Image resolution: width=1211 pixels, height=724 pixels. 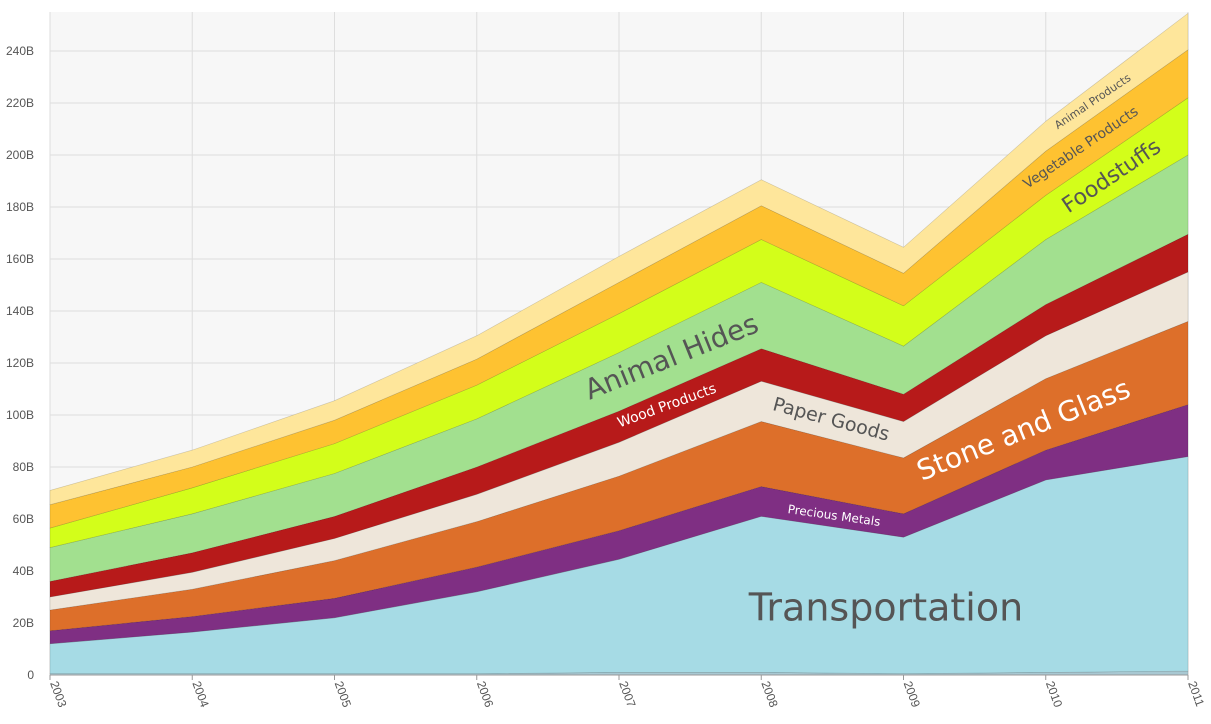 What do you see at coordinates (20, 259) in the screenshot?
I see `y-tick-label: 160B` at bounding box center [20, 259].